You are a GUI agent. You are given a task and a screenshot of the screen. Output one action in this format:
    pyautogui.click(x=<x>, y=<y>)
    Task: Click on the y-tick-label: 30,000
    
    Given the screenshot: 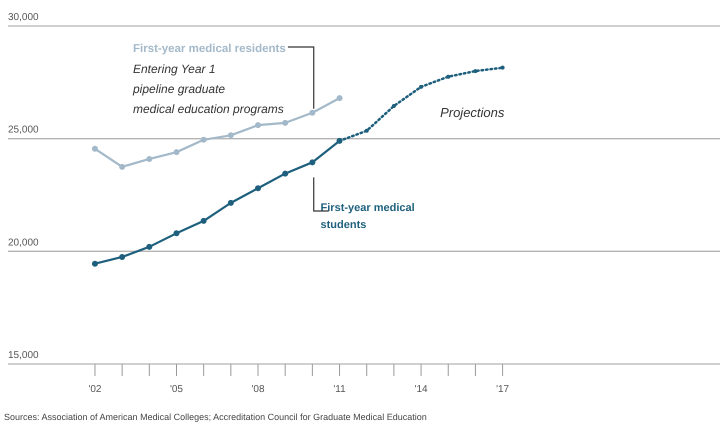 What is the action you would take?
    pyautogui.click(x=24, y=17)
    